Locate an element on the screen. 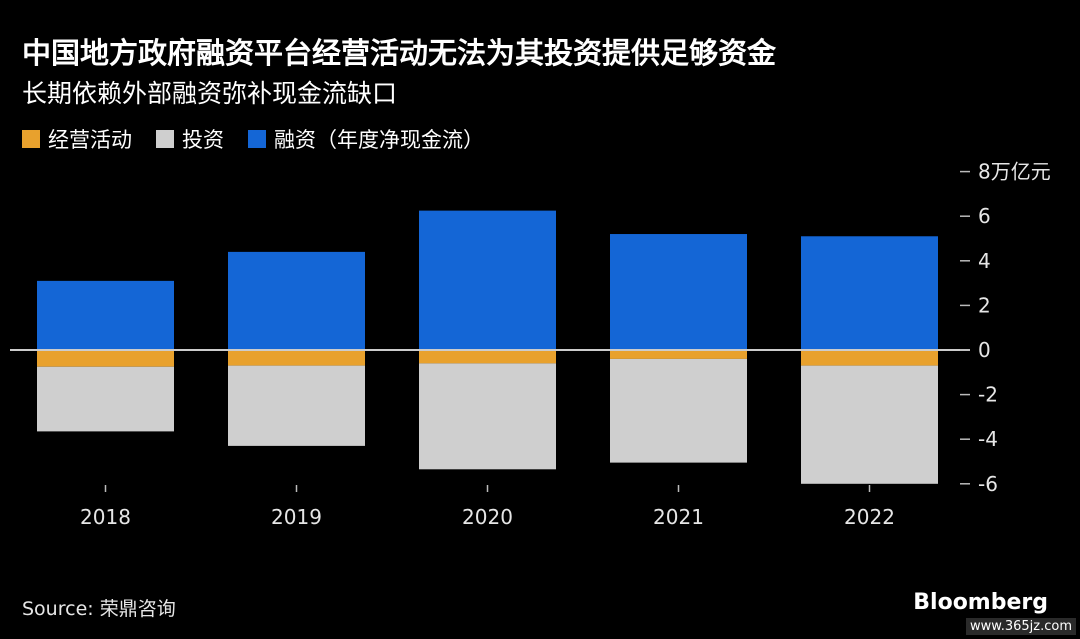 The image size is (1080, 639). y-tick-label-4: 0 is located at coordinates (984, 350).